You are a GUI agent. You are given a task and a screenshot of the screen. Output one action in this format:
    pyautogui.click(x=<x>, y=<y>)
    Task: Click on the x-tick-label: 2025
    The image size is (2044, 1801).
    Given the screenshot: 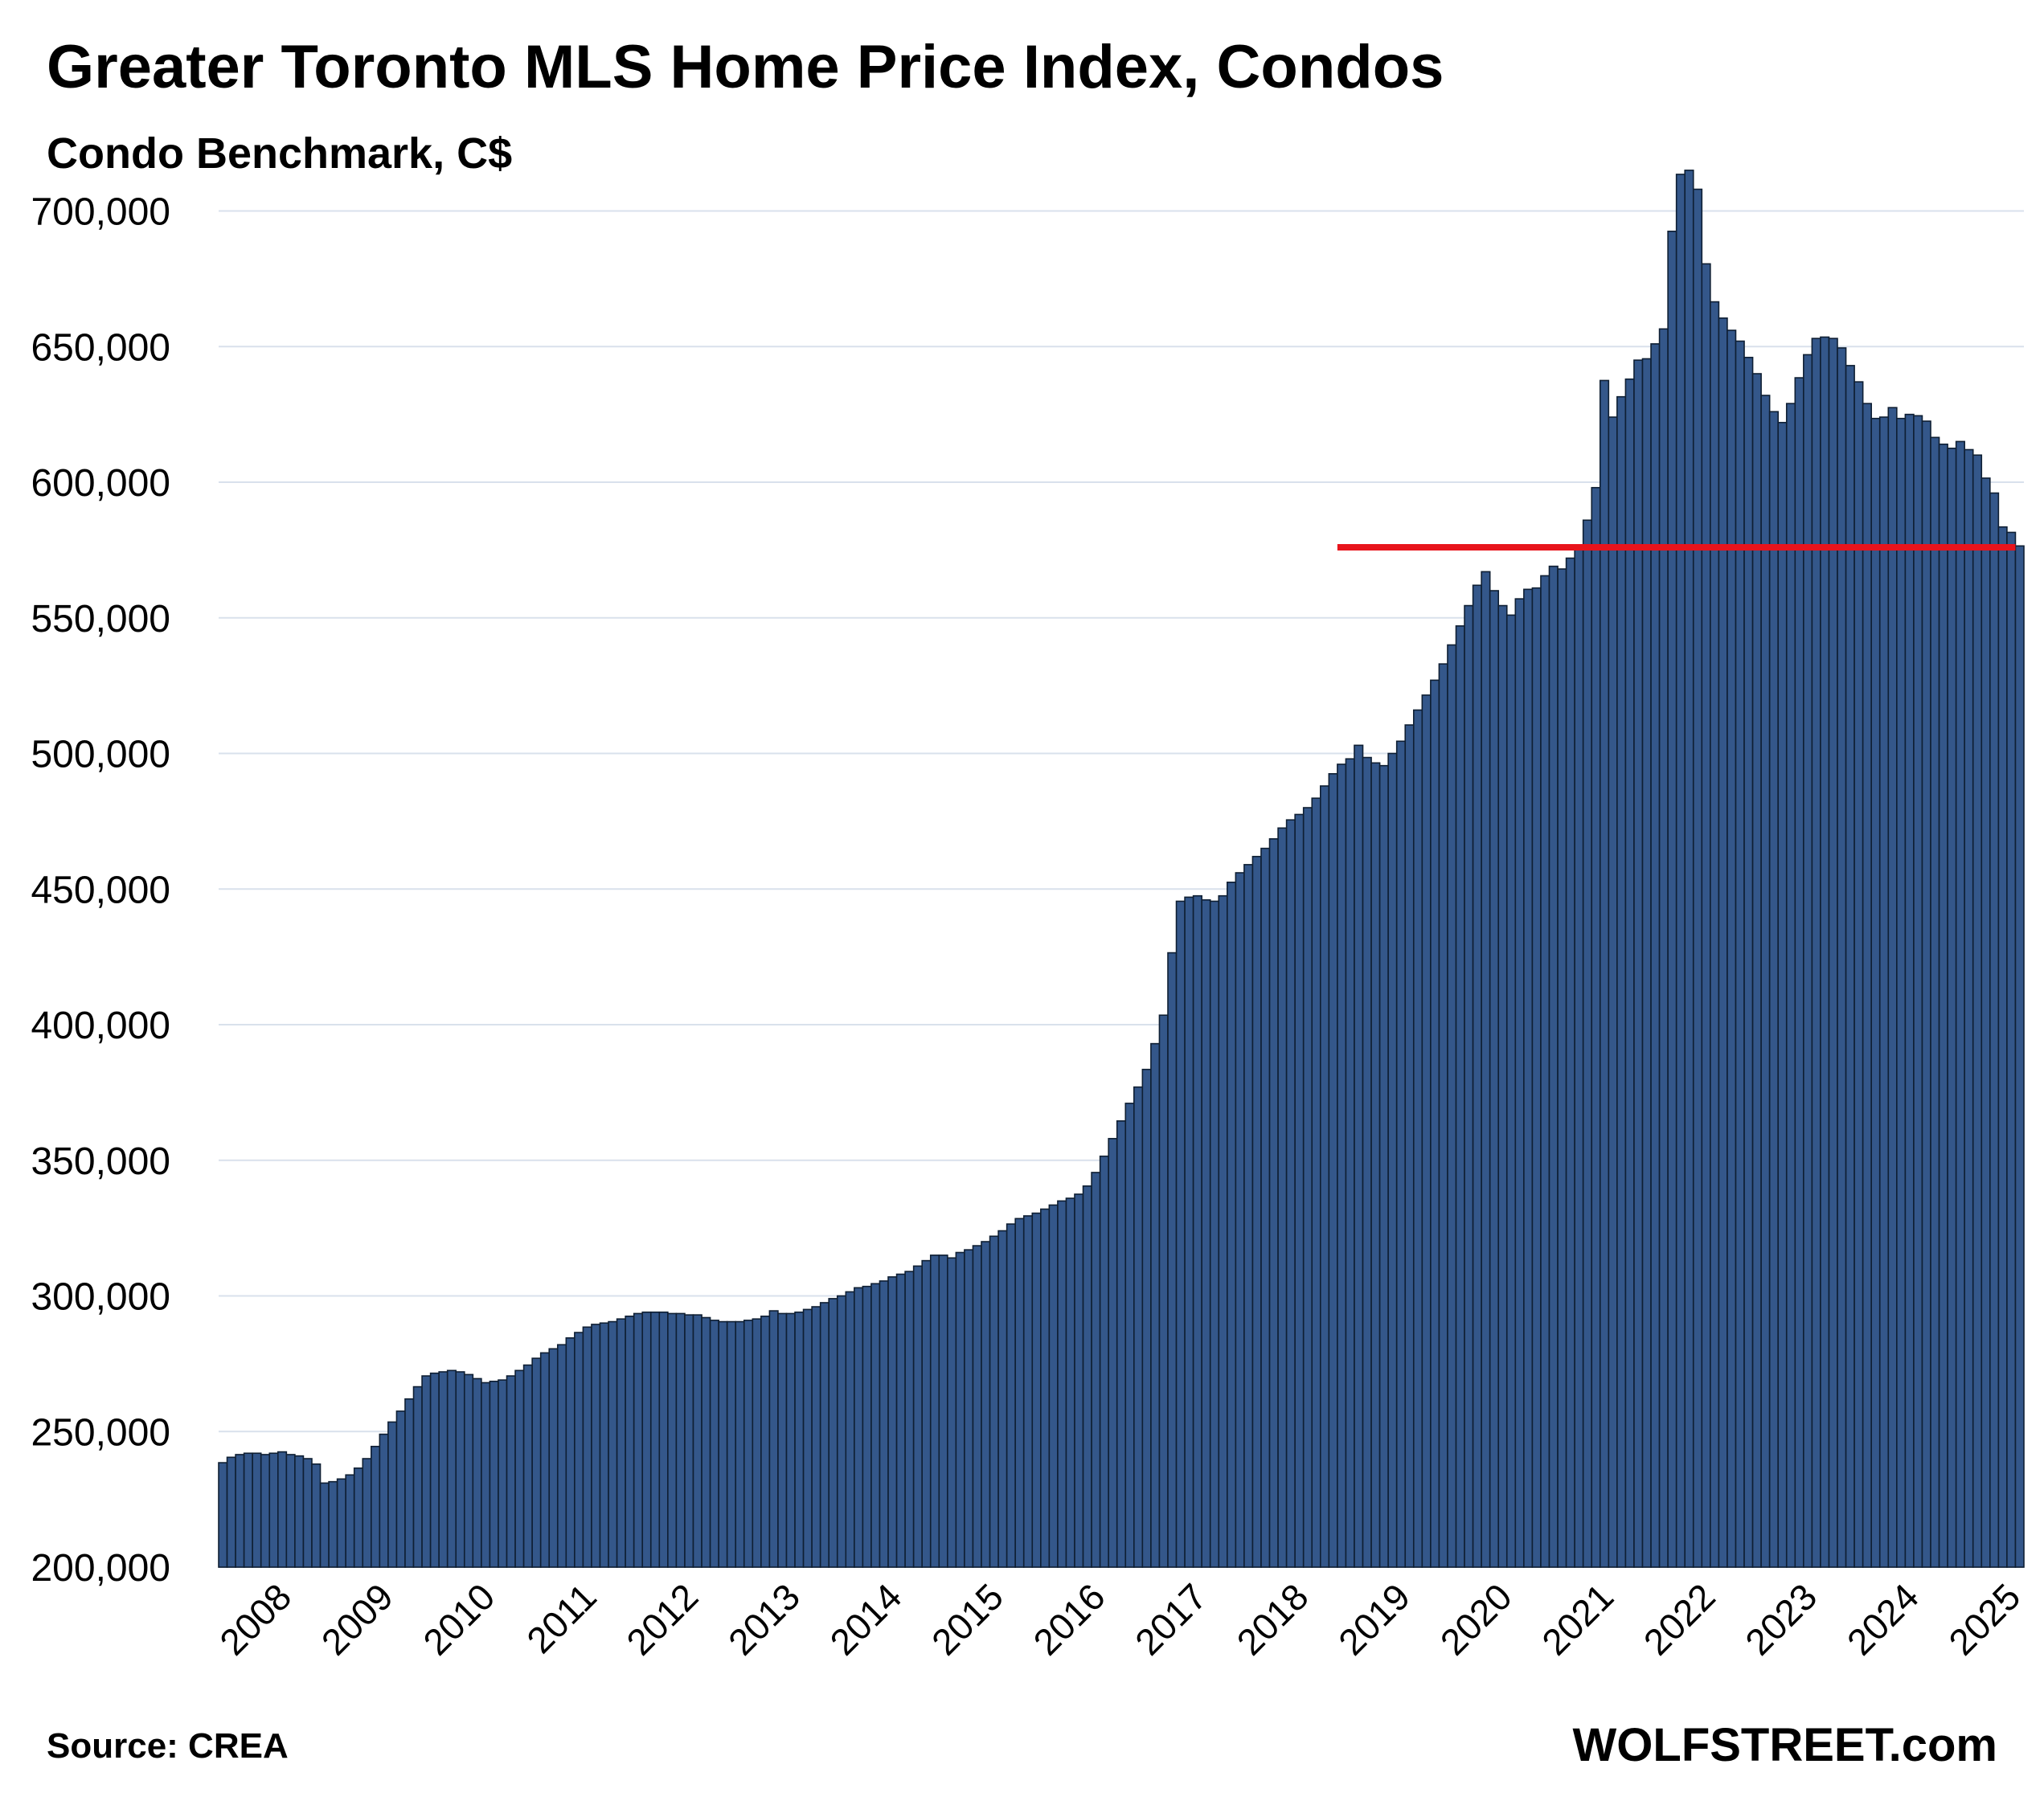 What is the action you would take?
    pyautogui.click(x=1984, y=1619)
    